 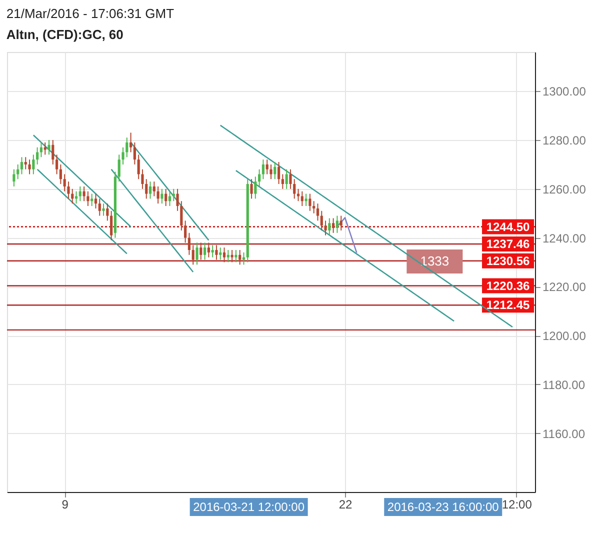 What do you see at coordinates (508, 305) in the screenshot?
I see `ref-line-label: 1212.45` at bounding box center [508, 305].